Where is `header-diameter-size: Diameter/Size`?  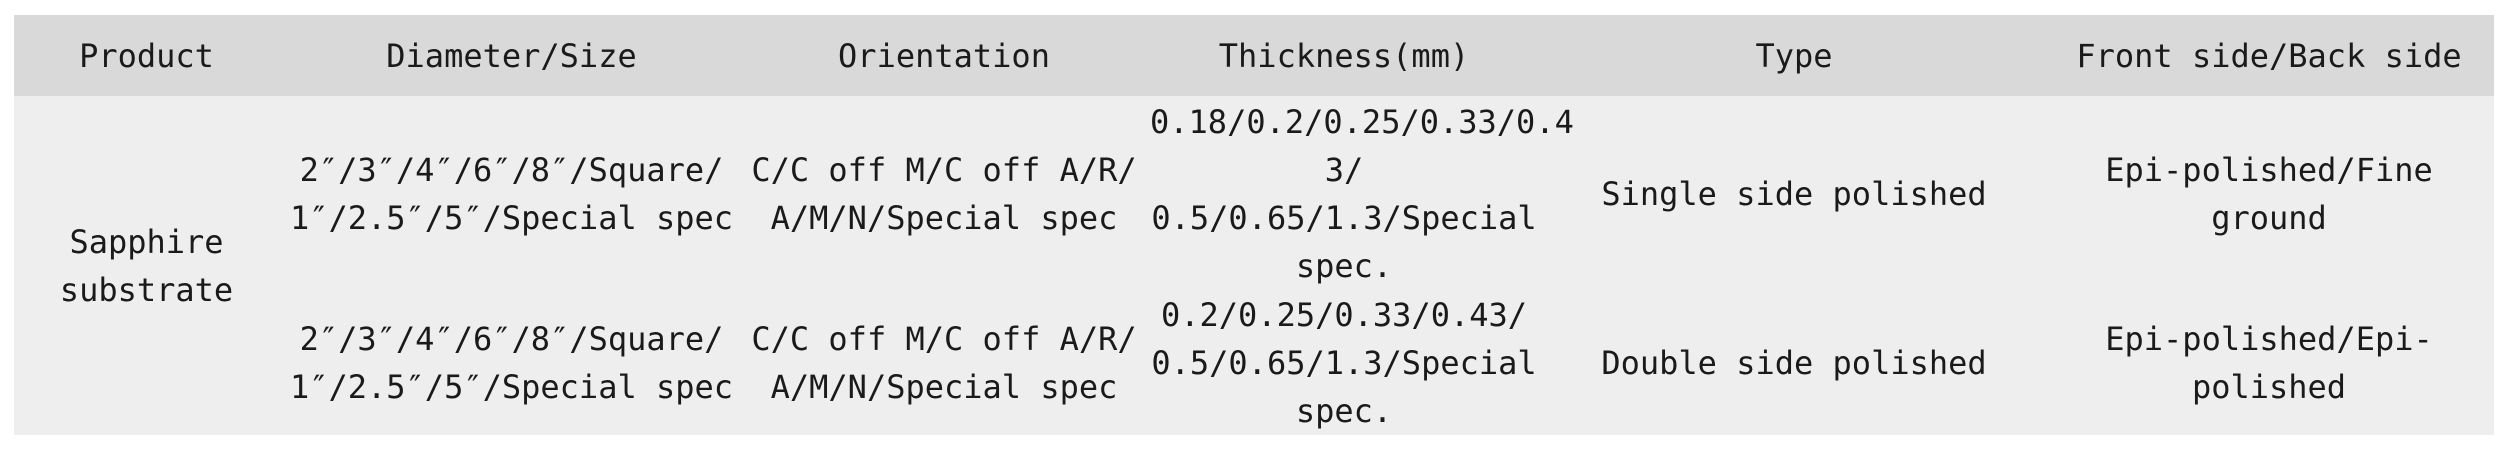
header-diameter-size: Diameter/Size is located at coordinates (511, 55).